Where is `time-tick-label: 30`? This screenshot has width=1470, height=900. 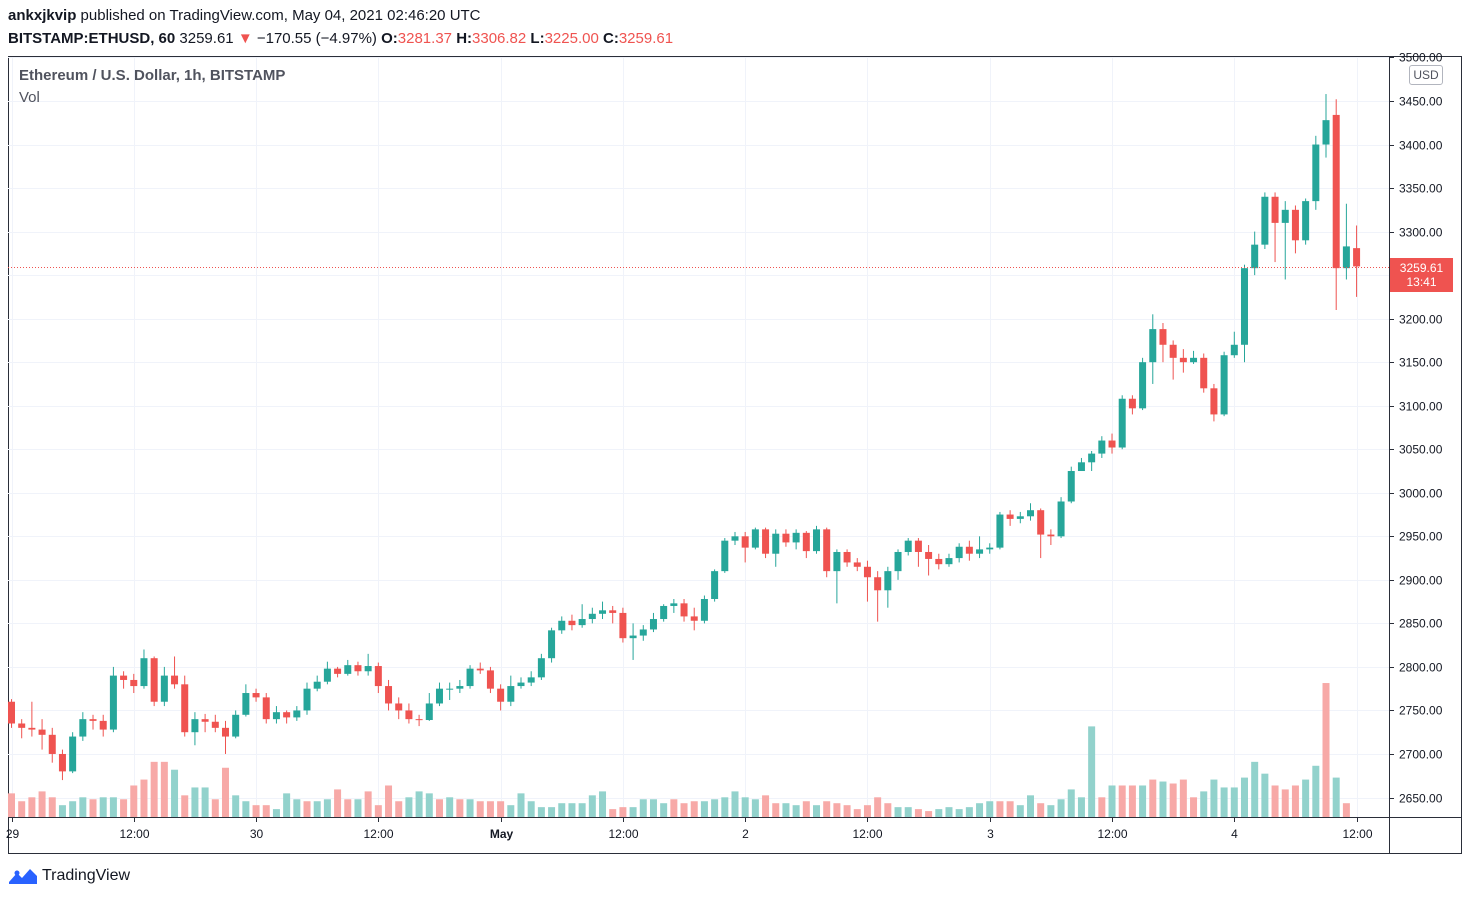 time-tick-label: 30 is located at coordinates (257, 834).